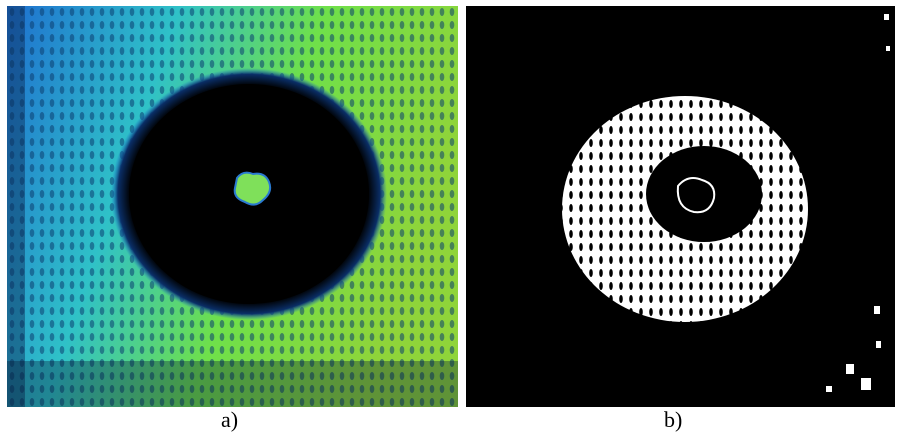 The height and width of the screenshot is (437, 897). Describe the element at coordinates (673, 419) in the screenshot. I see `caption-b: b)` at that location.